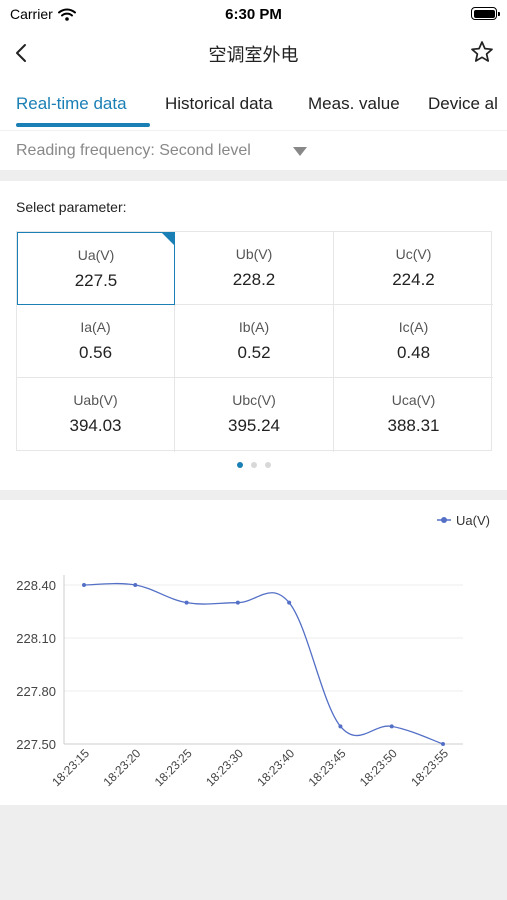  Describe the element at coordinates (378, 767) in the screenshot. I see `x-tick-label: 18:23:50` at that location.